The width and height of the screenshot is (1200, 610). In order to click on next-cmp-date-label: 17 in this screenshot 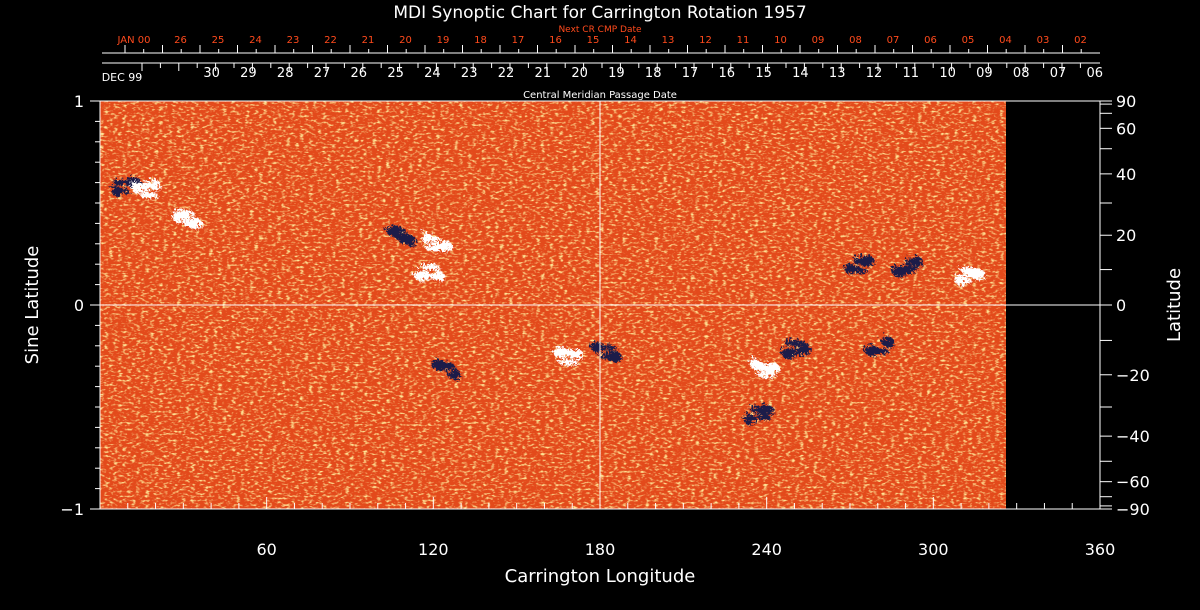, I will do `click(518, 40)`.